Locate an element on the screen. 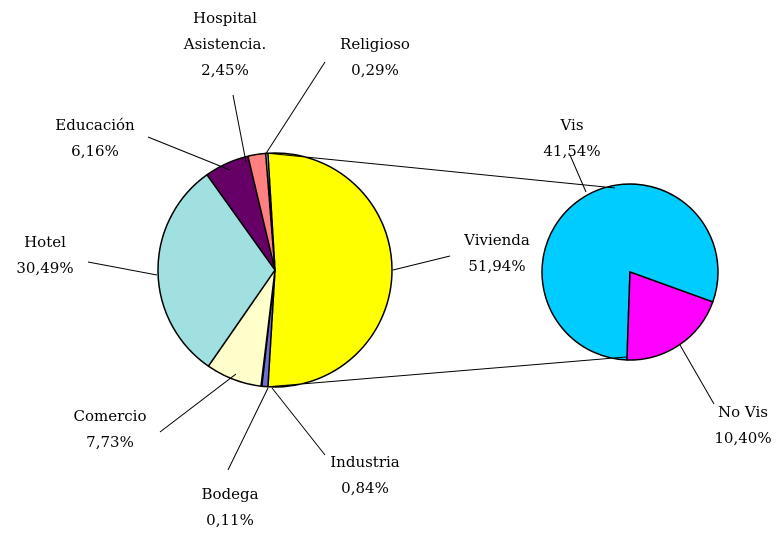 The width and height of the screenshot is (783, 533). data-label: No Vis 10,40% is located at coordinates (733, 425).